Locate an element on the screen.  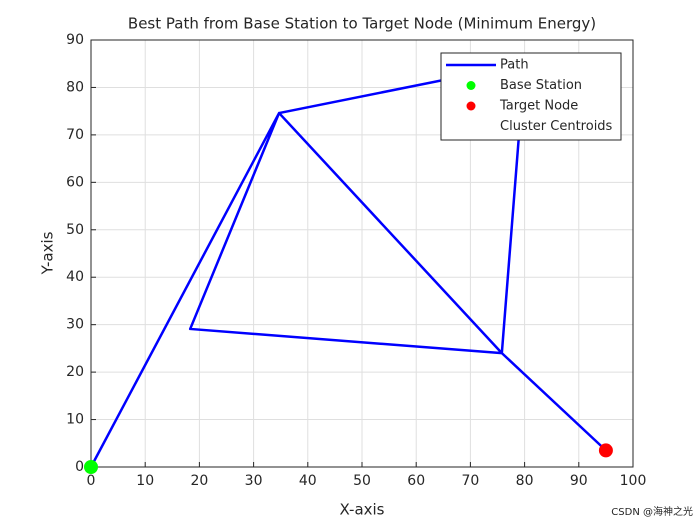
legend-box is located at coordinates (531, 96).